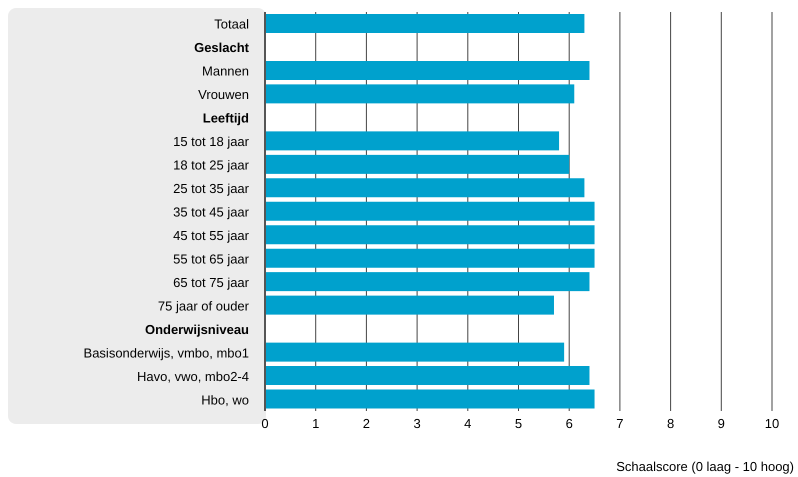  What do you see at coordinates (193, 376) in the screenshot?
I see `y-tick-label: Havo, vwo, mbo2-4` at bounding box center [193, 376].